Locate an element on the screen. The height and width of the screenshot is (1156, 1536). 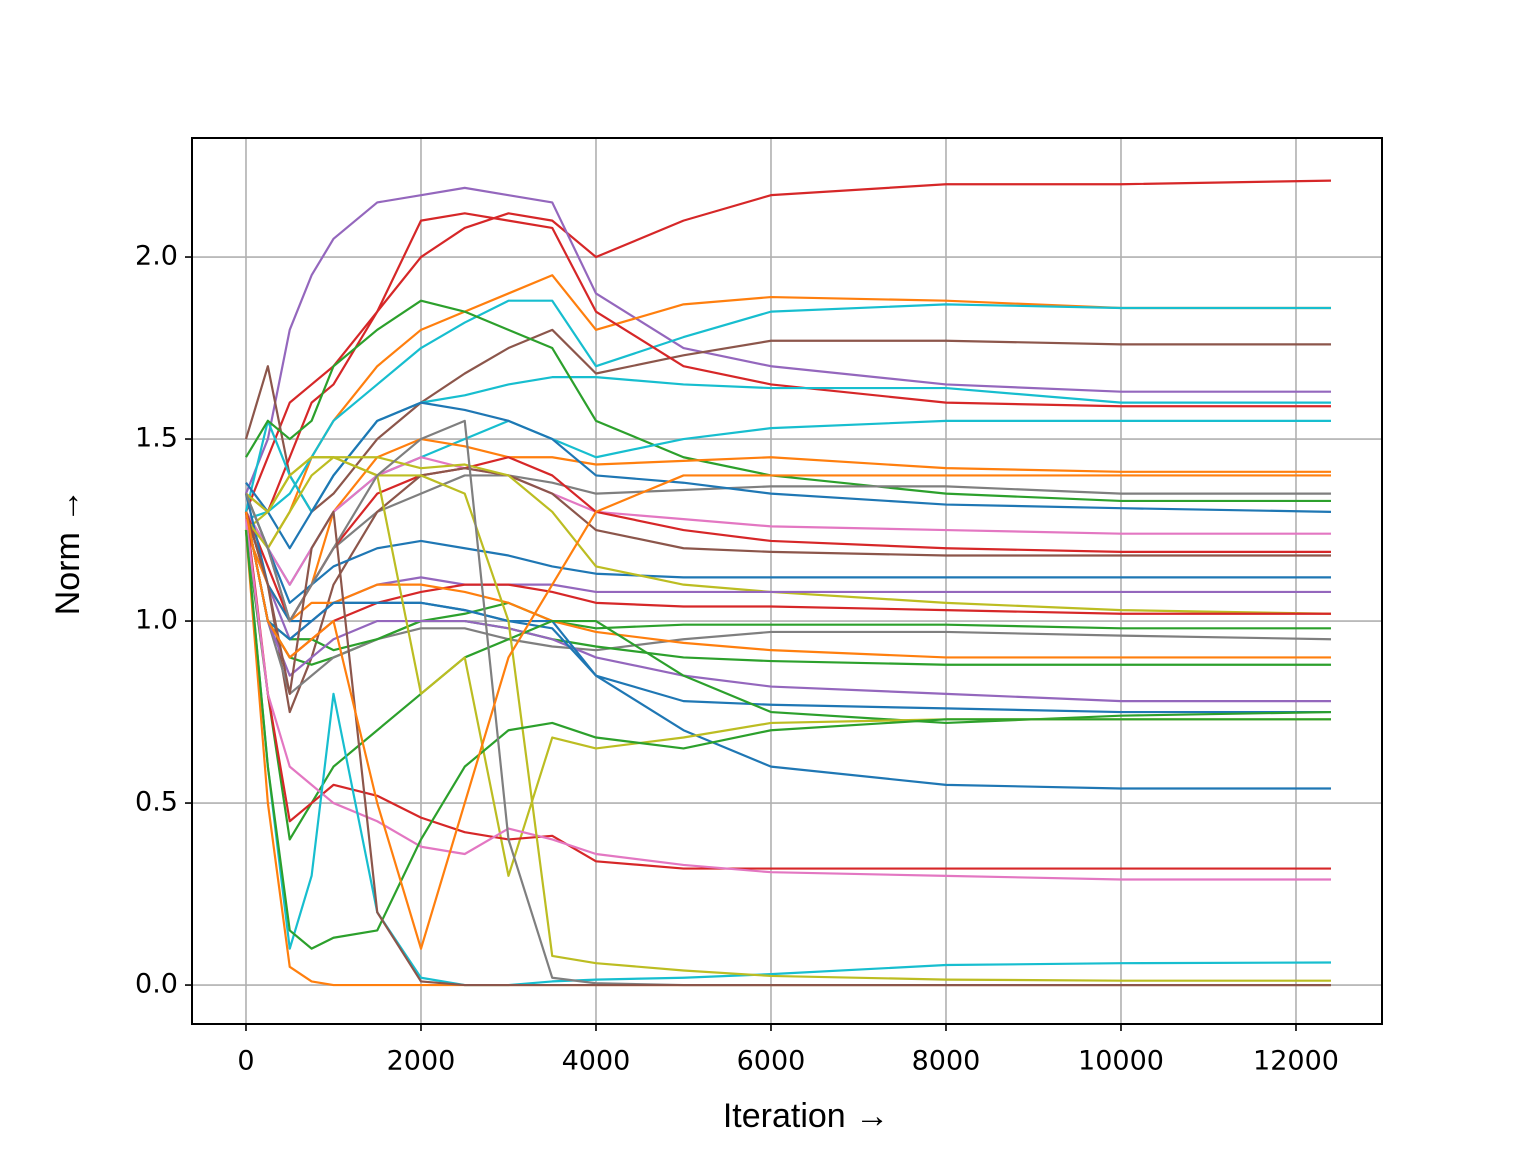
x-tick-label: 0 is located at coordinates (245, 1061).